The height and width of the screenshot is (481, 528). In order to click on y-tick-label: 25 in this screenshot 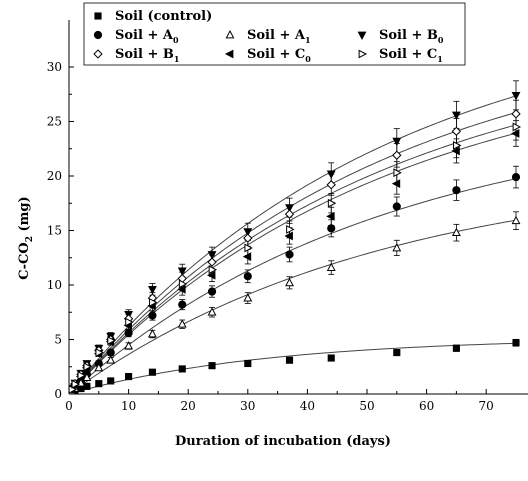, I will do `click(54, 122)`.